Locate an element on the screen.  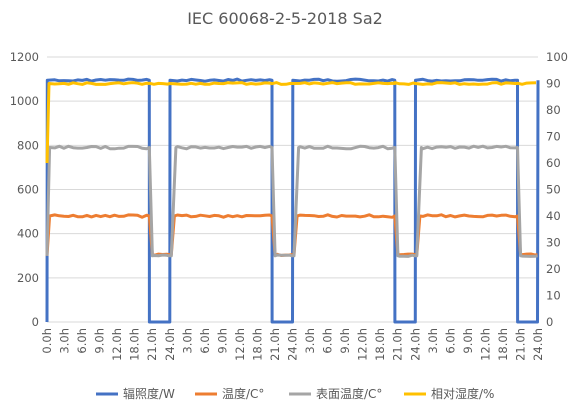
x-tick-label-20: 21.0h is located at coordinates (398, 344).